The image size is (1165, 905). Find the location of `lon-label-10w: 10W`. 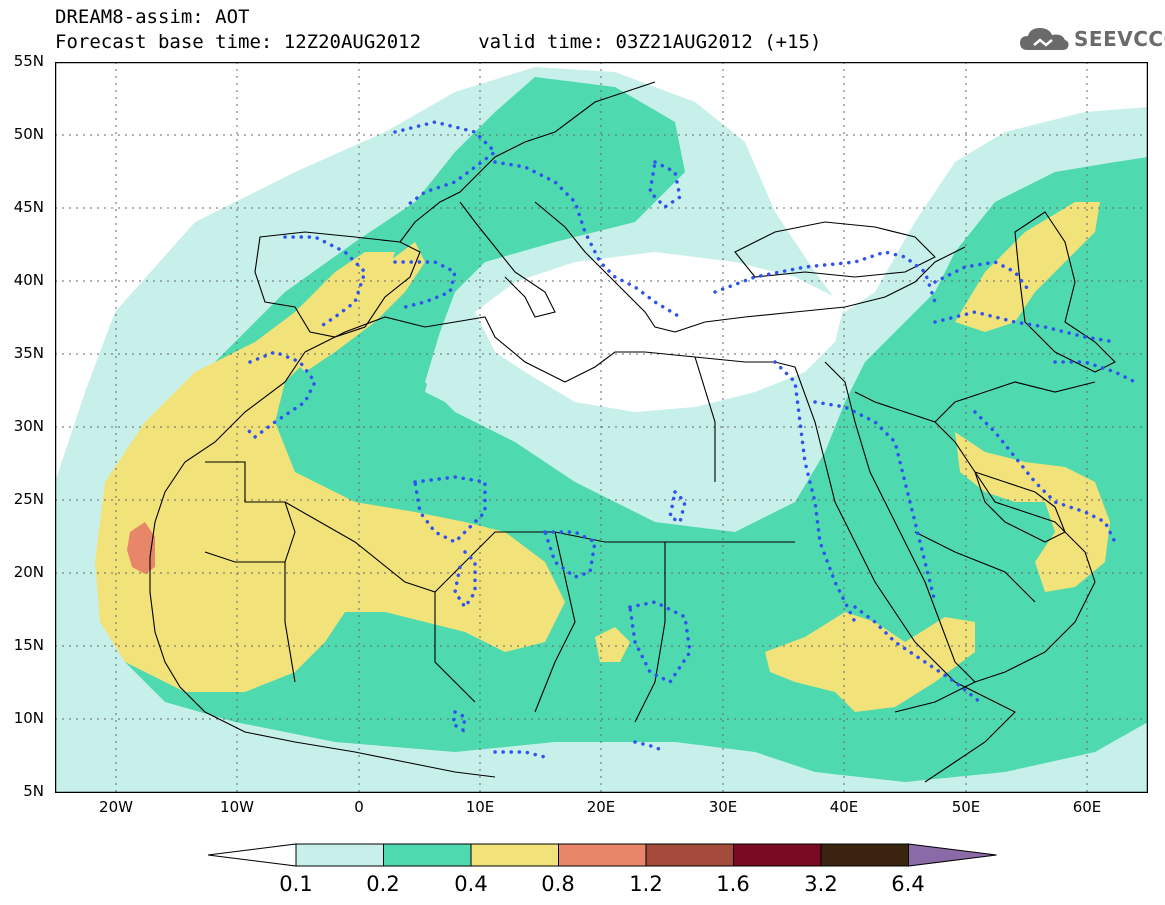

lon-label-10w: 10W is located at coordinates (237, 807).